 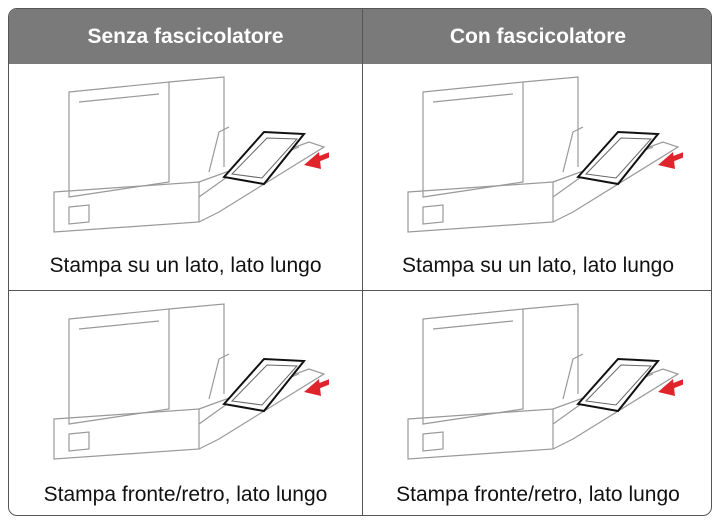 I want to click on row-divider, so click(x=360, y=290).